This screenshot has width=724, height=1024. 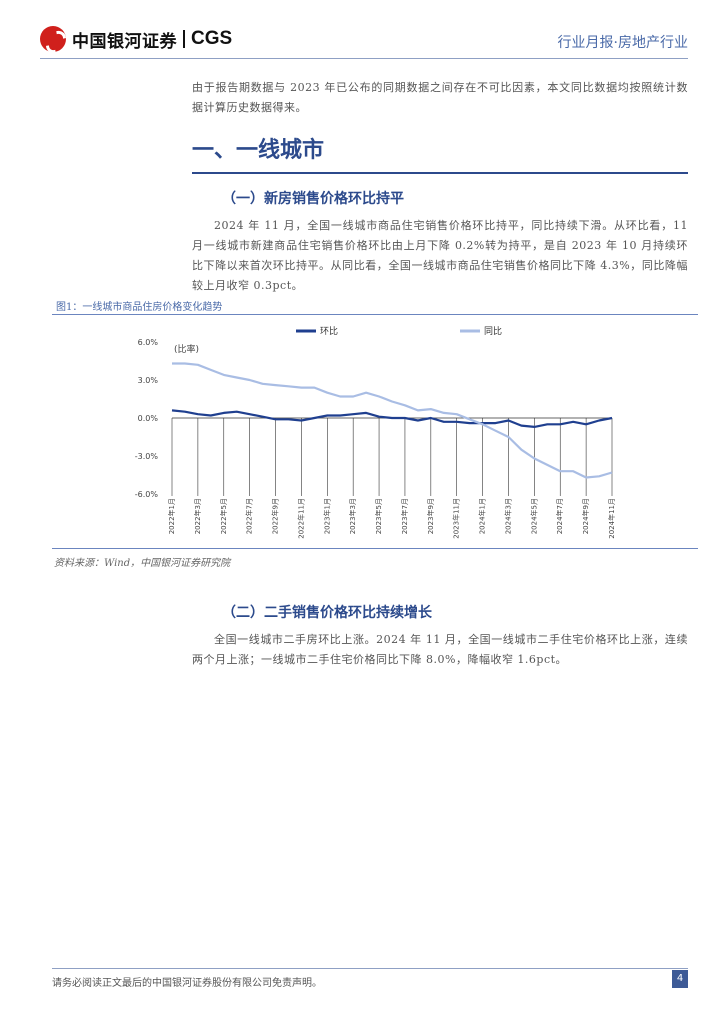 I want to click on legend-label: 同比, so click(x=493, y=331).